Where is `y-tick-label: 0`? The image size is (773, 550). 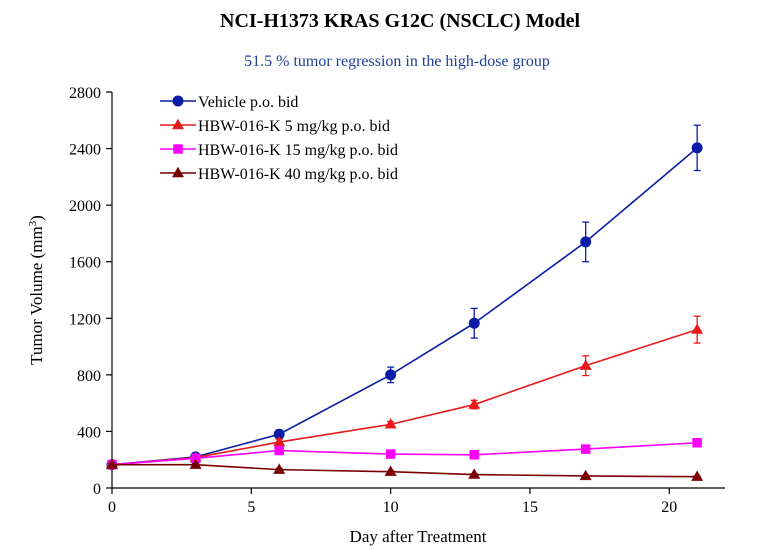 y-tick-label: 0 is located at coordinates (97, 489).